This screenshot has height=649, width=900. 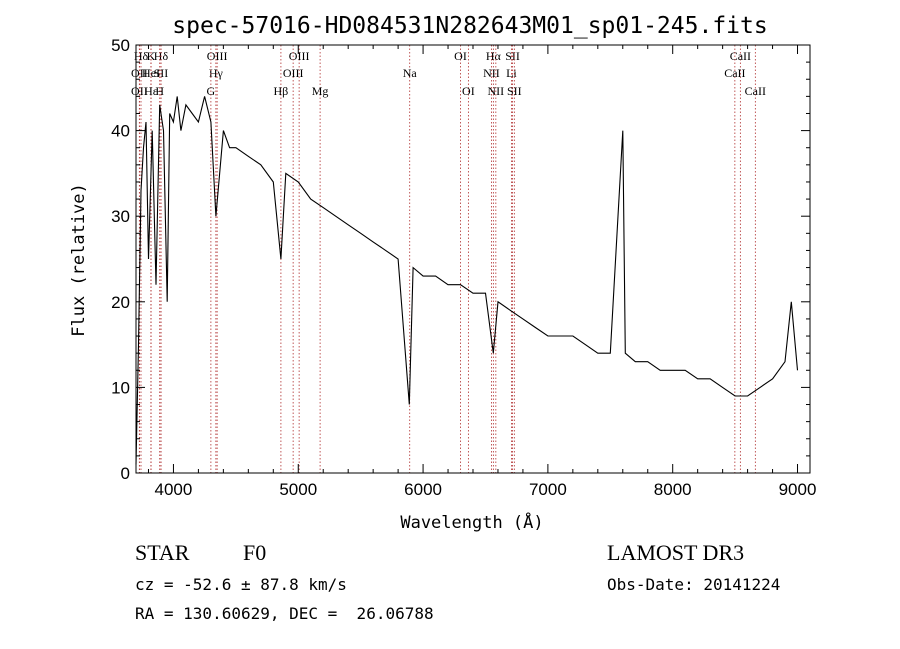 I want to click on y-tick-label-40: 40, so click(x=120, y=131).